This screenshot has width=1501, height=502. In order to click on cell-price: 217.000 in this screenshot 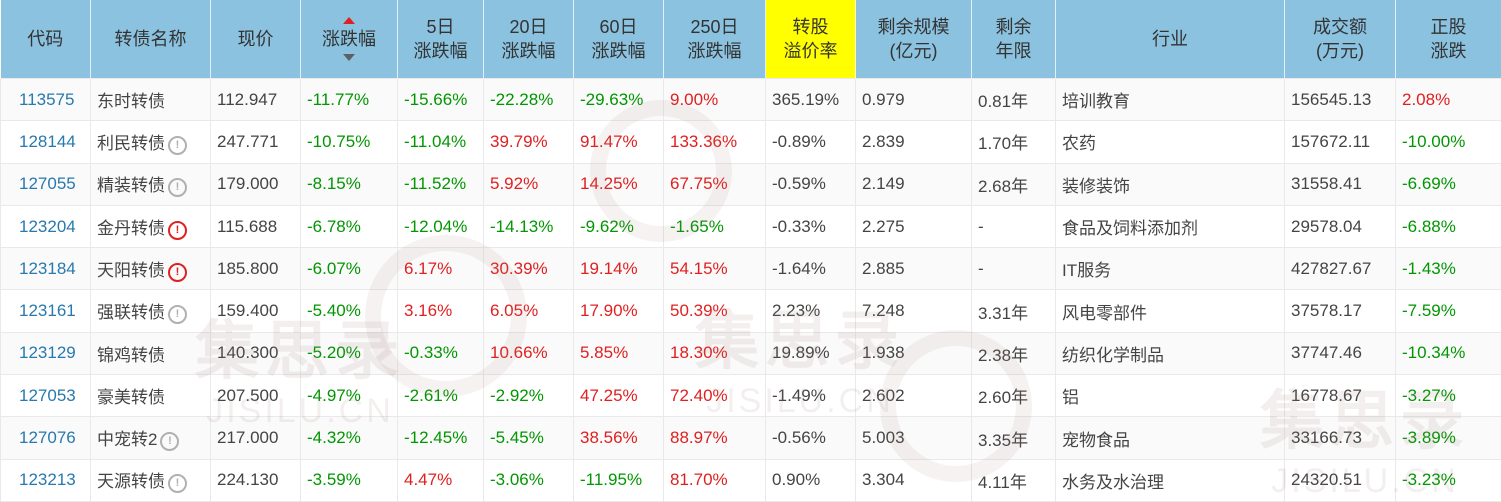, I will do `click(256, 438)`.